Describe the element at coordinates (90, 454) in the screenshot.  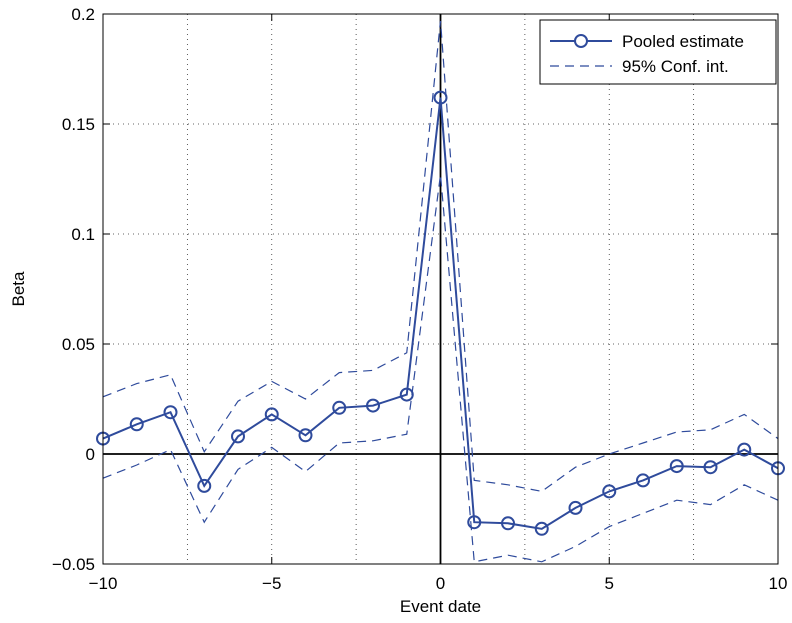
I see `y-tick-label: 0` at that location.